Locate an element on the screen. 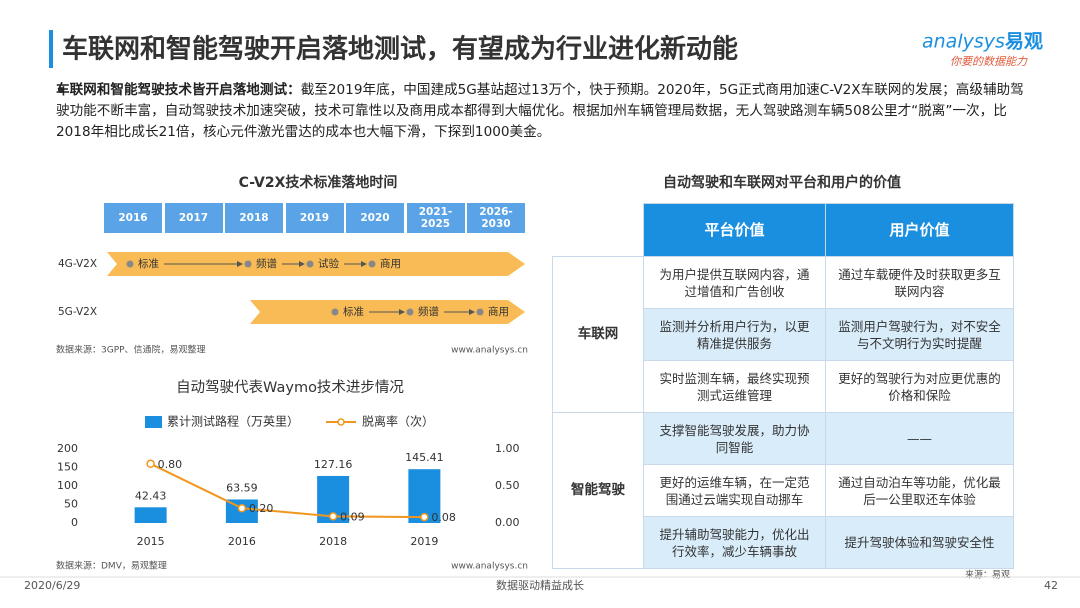  y2-tick-label: 1.00 is located at coordinates (507, 448).